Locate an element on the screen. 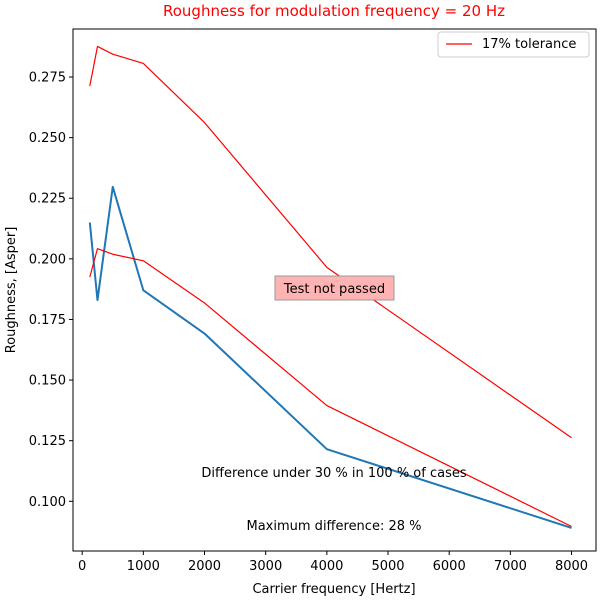 This screenshot has width=600, height=600. legend: 17% tolerance is located at coordinates (513, 44).